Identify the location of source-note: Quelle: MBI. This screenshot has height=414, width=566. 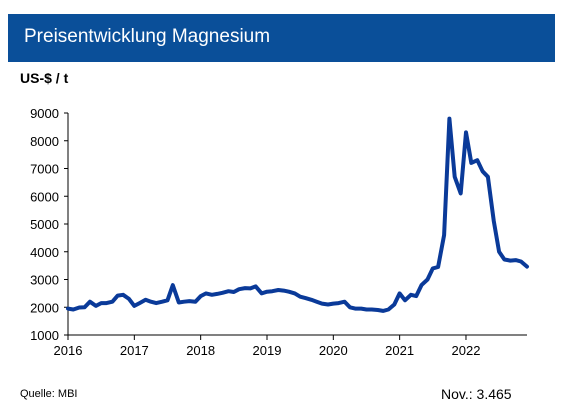
(49, 394).